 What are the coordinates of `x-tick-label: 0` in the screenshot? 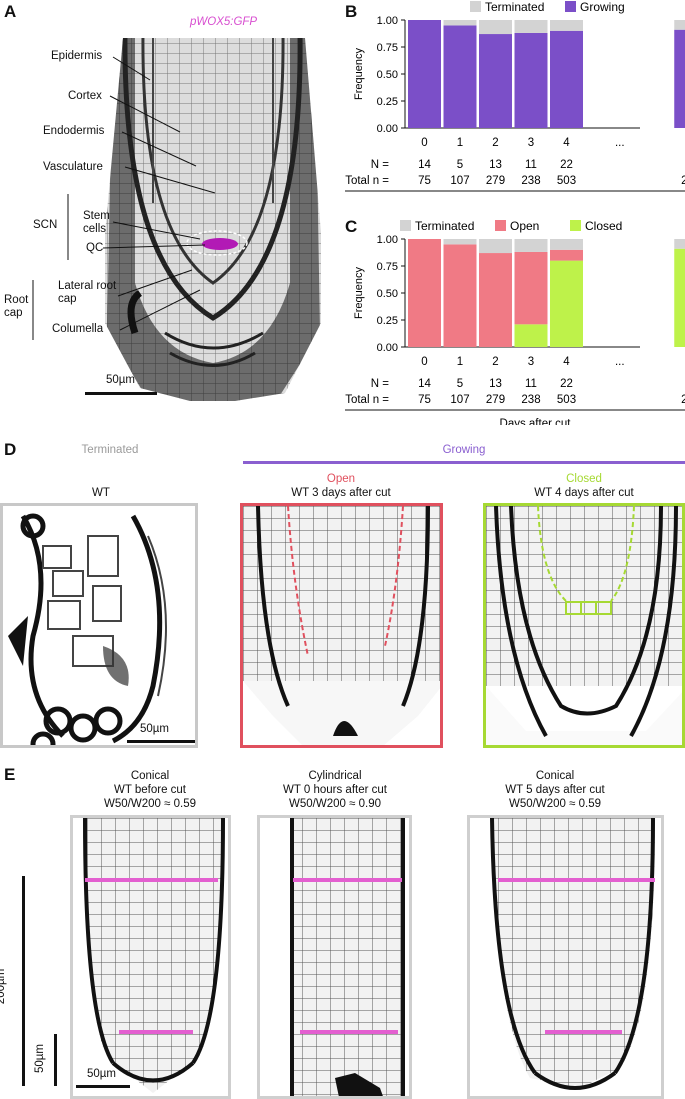 It's located at (424, 362).